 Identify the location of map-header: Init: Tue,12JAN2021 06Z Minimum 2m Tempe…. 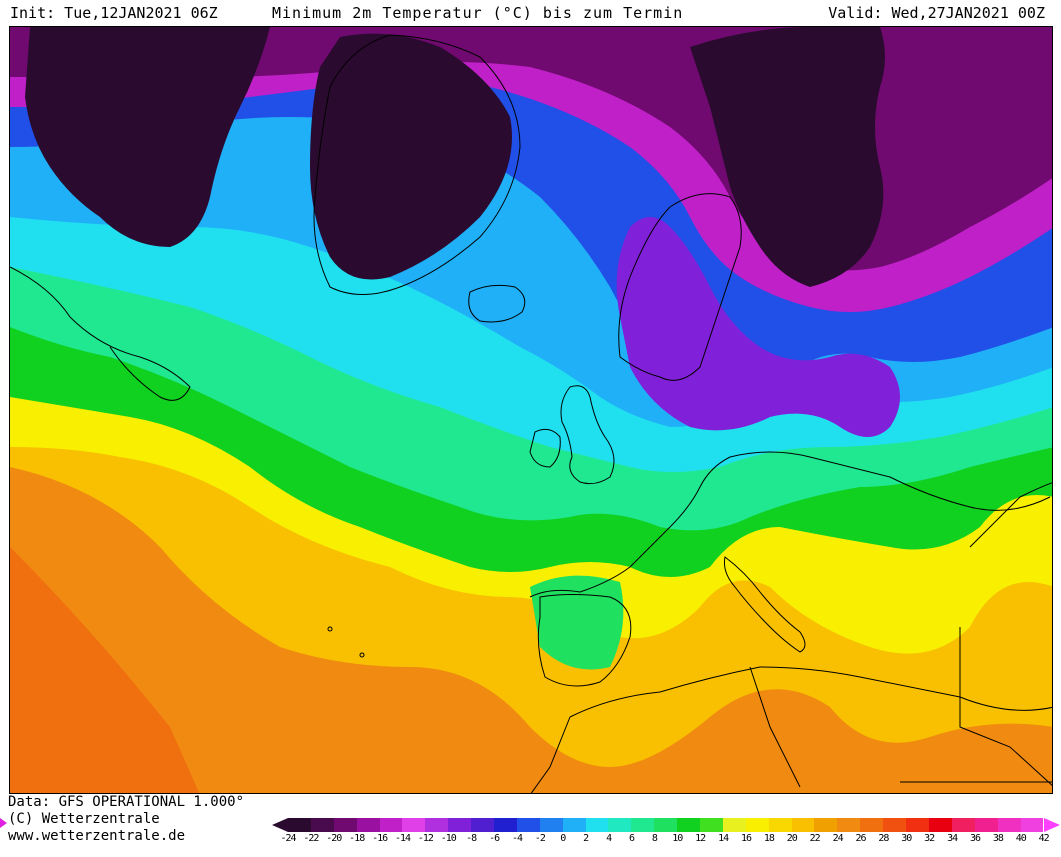
(530, 13).